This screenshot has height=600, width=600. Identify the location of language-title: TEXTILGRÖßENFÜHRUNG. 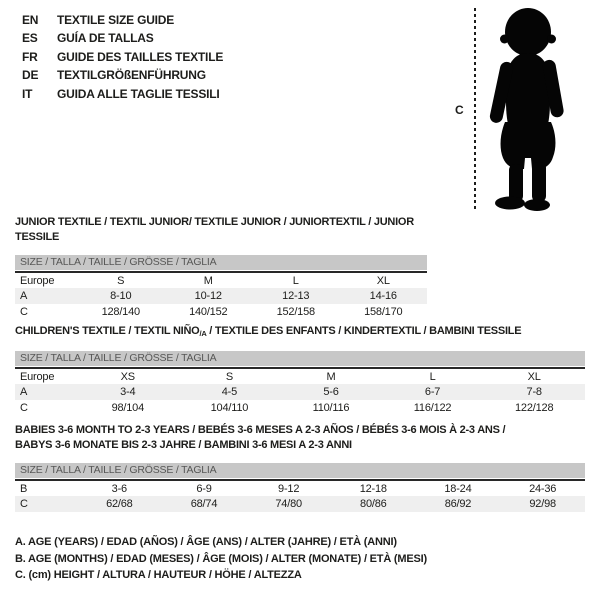
(131, 75).